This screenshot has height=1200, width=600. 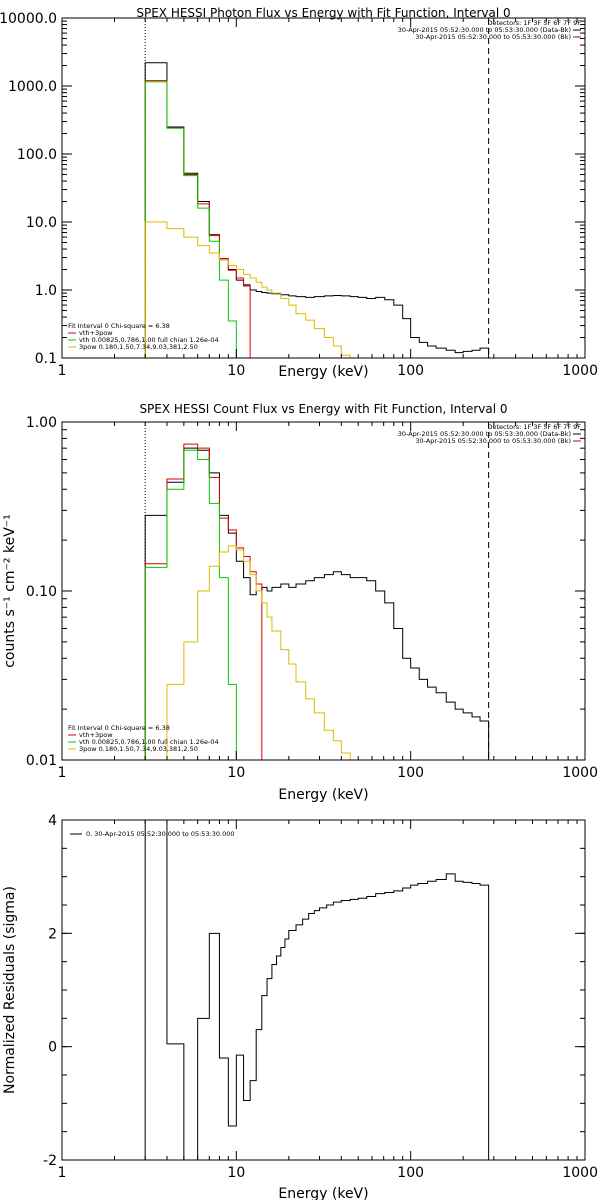 I want to click on y-tick-label: 1.00, so click(x=41, y=423).